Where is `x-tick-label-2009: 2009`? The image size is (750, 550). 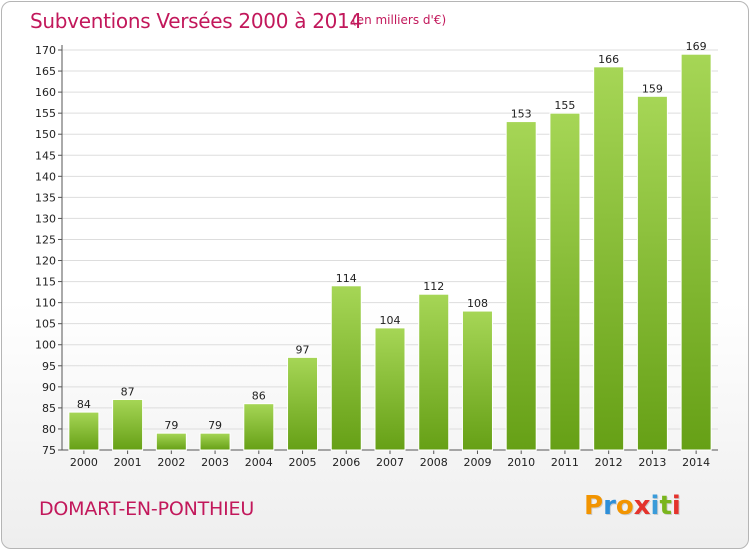
x-tick-label-2009: 2009 is located at coordinates (477, 462).